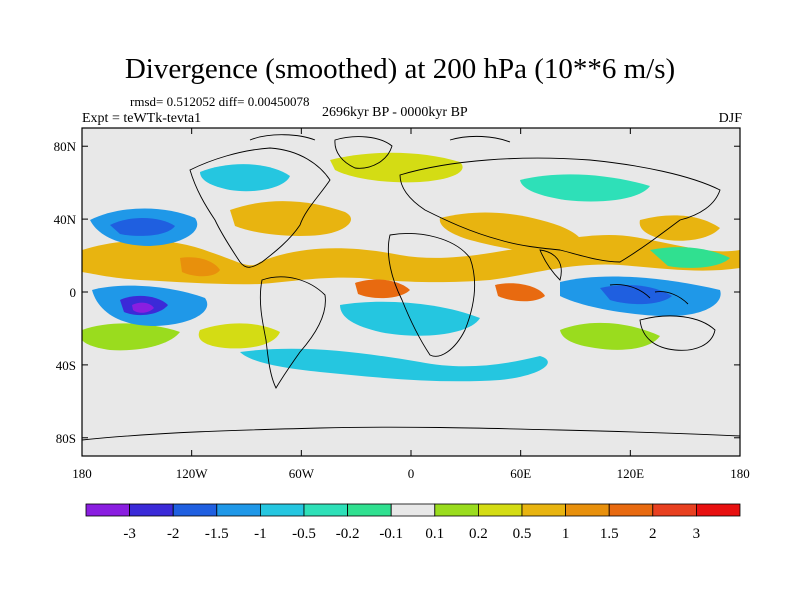 The height and width of the screenshot is (600, 800). I want to click on season-label: DJF, so click(730, 118).